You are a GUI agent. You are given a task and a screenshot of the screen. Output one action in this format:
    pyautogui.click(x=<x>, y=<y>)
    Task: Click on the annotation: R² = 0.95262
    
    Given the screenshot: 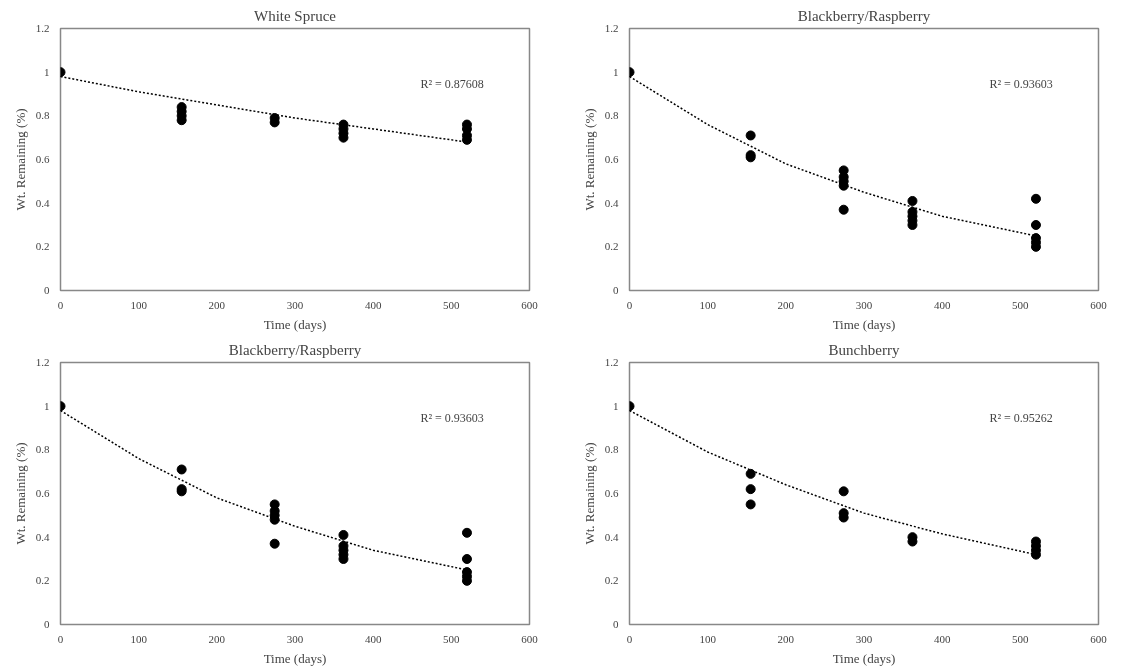 What is the action you would take?
    pyautogui.click(x=1021, y=417)
    